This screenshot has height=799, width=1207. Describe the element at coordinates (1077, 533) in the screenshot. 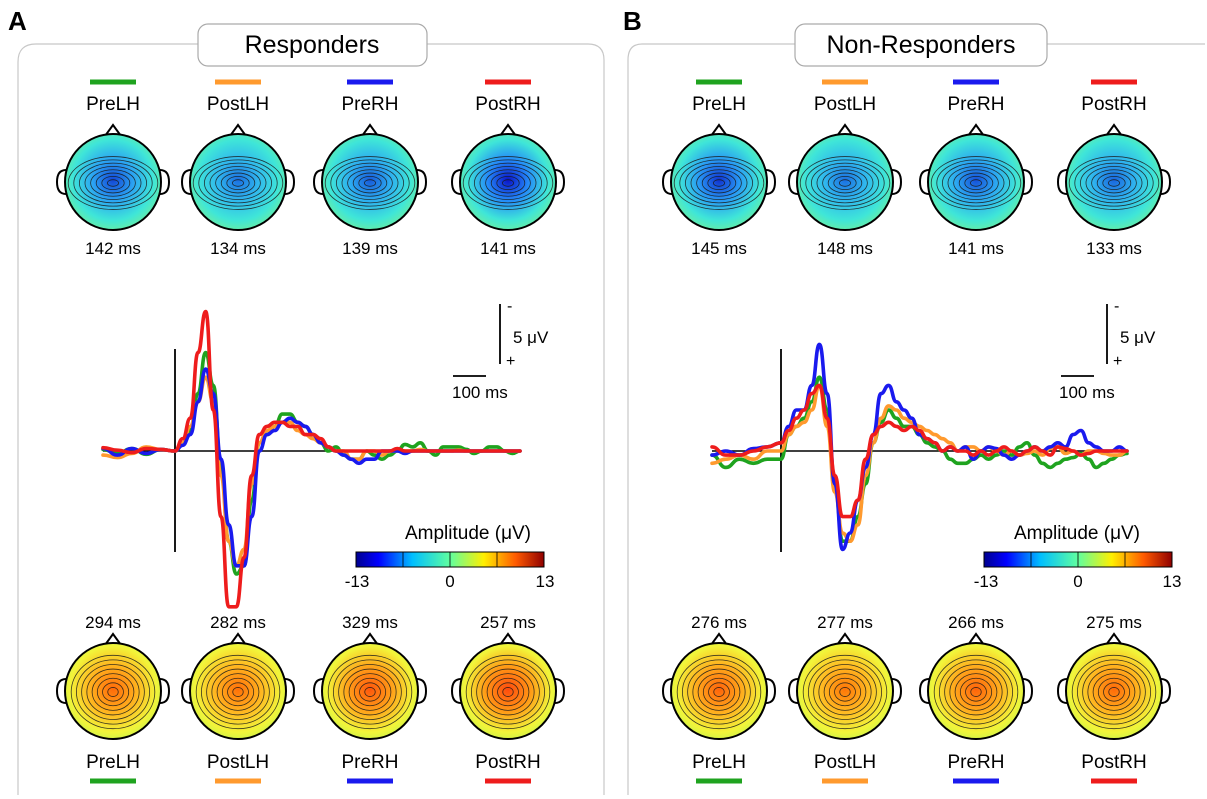

I see `colorbar-title: Amplitude (μV)` at that location.